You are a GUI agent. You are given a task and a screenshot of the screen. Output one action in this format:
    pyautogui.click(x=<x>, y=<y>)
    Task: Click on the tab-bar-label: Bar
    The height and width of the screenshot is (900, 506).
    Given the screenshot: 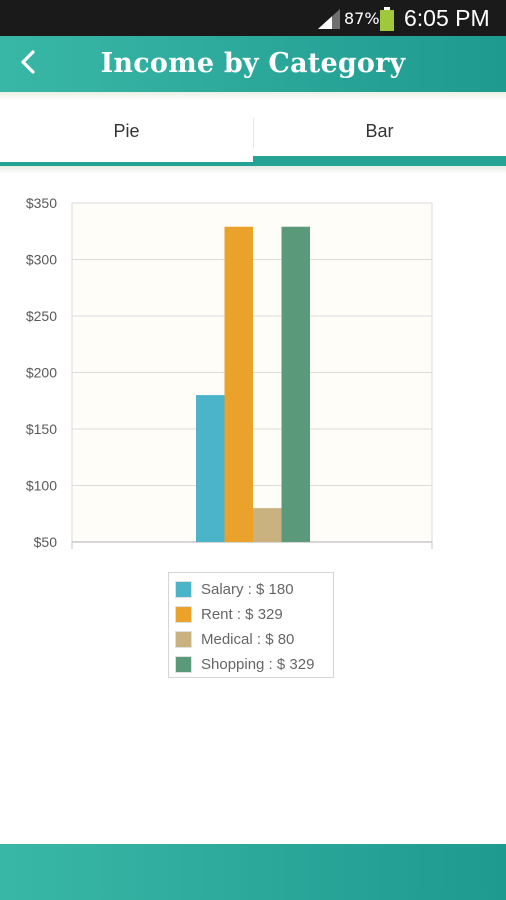 What is the action you would take?
    pyautogui.click(x=379, y=131)
    